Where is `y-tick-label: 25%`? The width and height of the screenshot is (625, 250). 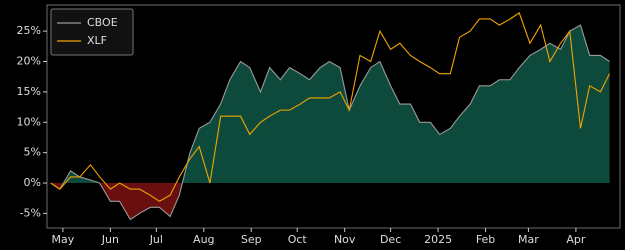 y-tick-label: 25% is located at coordinates (29, 30).